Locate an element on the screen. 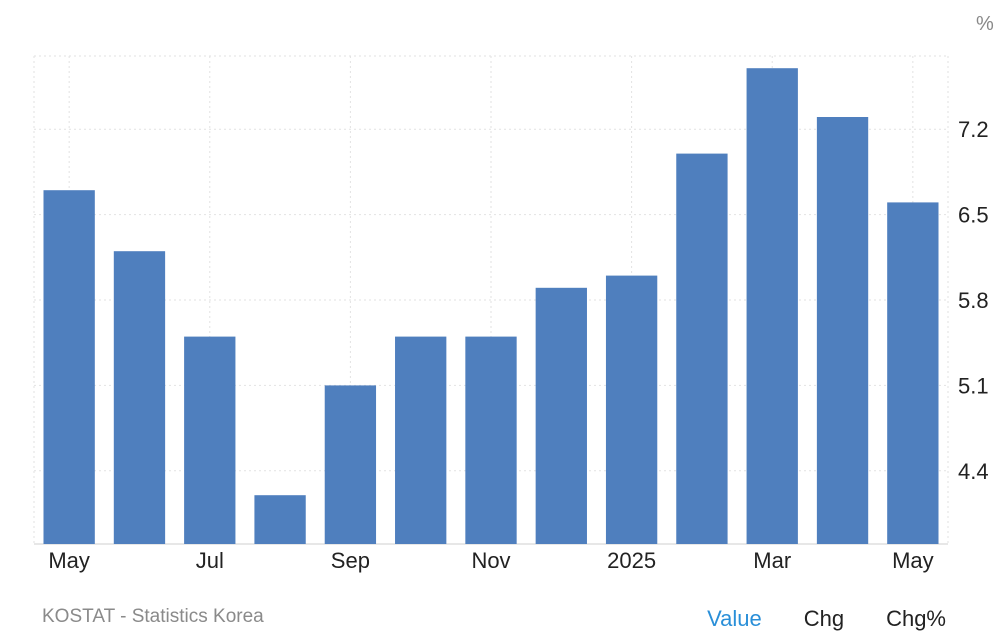 The image size is (996, 642). view-toggle: Value Chg Chg% is located at coordinates (805, 619).